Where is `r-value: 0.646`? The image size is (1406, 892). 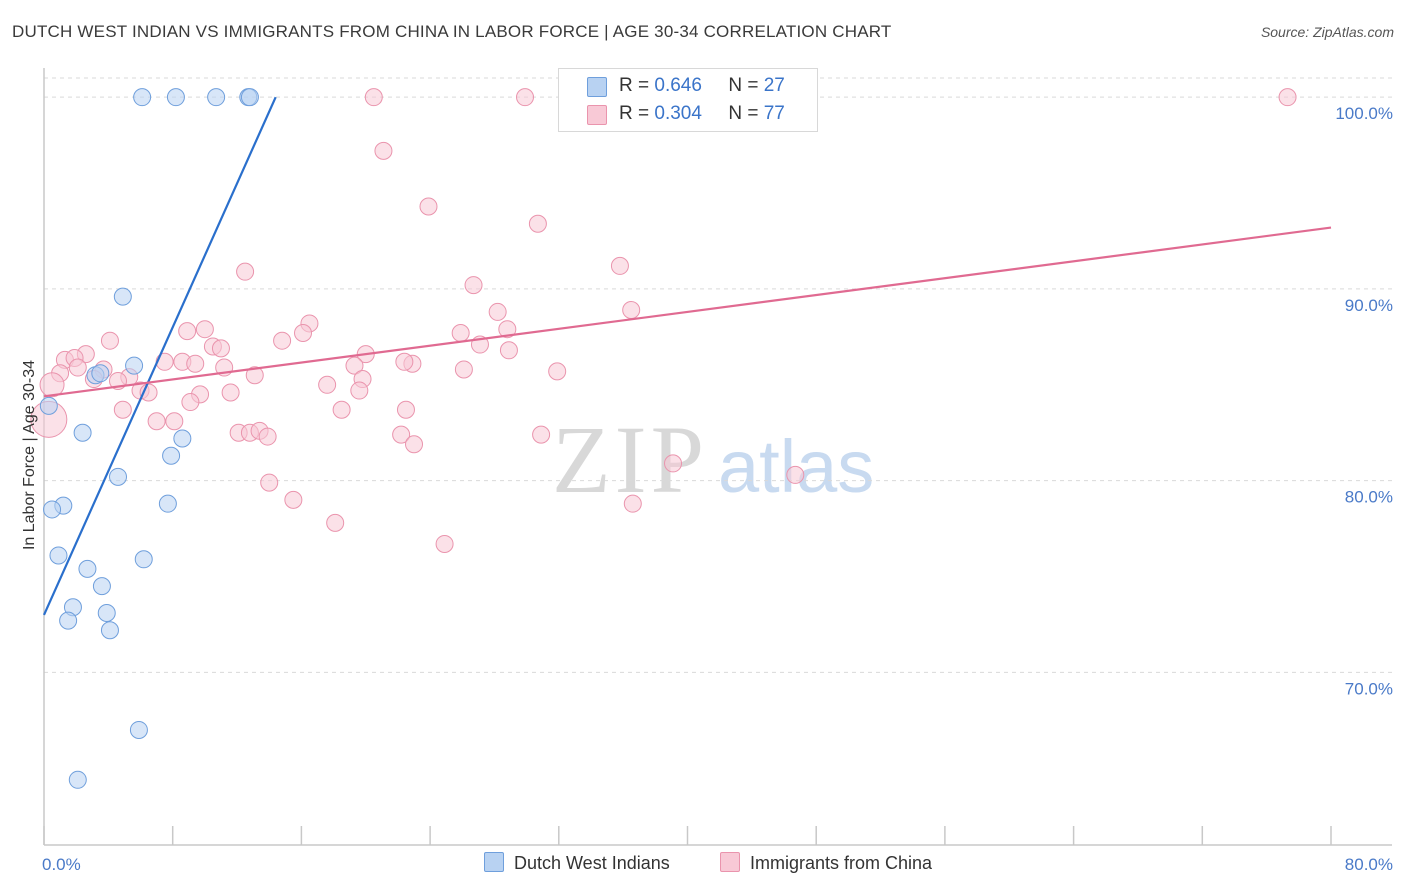 r-value: 0.646 is located at coordinates (678, 85).